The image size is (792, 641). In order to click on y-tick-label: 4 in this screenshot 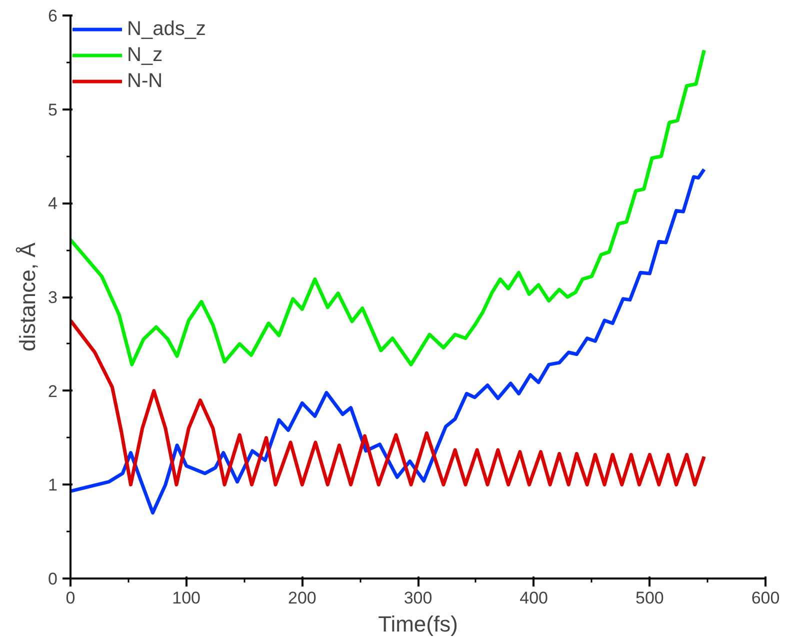, I will do `click(53, 204)`.